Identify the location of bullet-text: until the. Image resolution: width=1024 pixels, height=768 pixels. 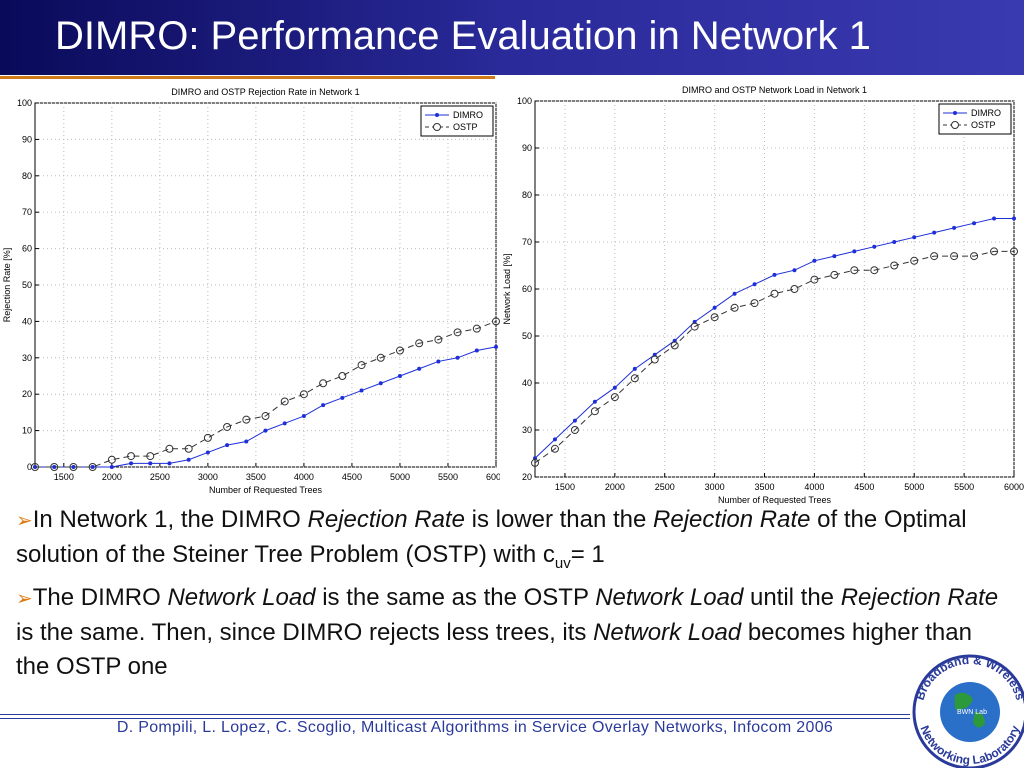
(792, 597).